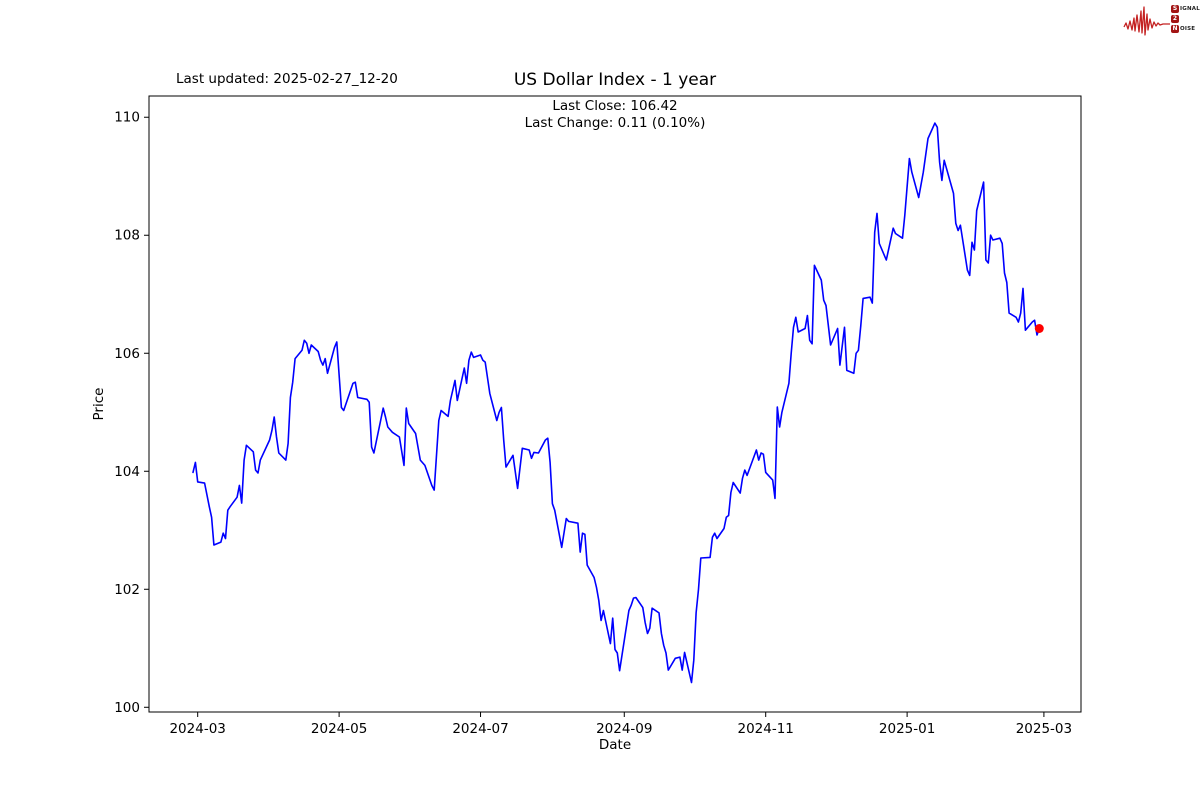 The width and height of the screenshot is (1200, 800). I want to click on x-tick-label: 2024-05, so click(339, 729).